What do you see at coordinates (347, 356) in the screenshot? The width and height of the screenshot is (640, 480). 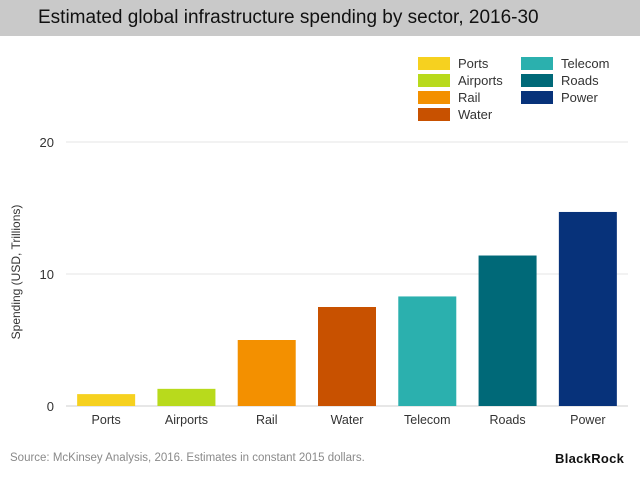 I see `bar-water` at bounding box center [347, 356].